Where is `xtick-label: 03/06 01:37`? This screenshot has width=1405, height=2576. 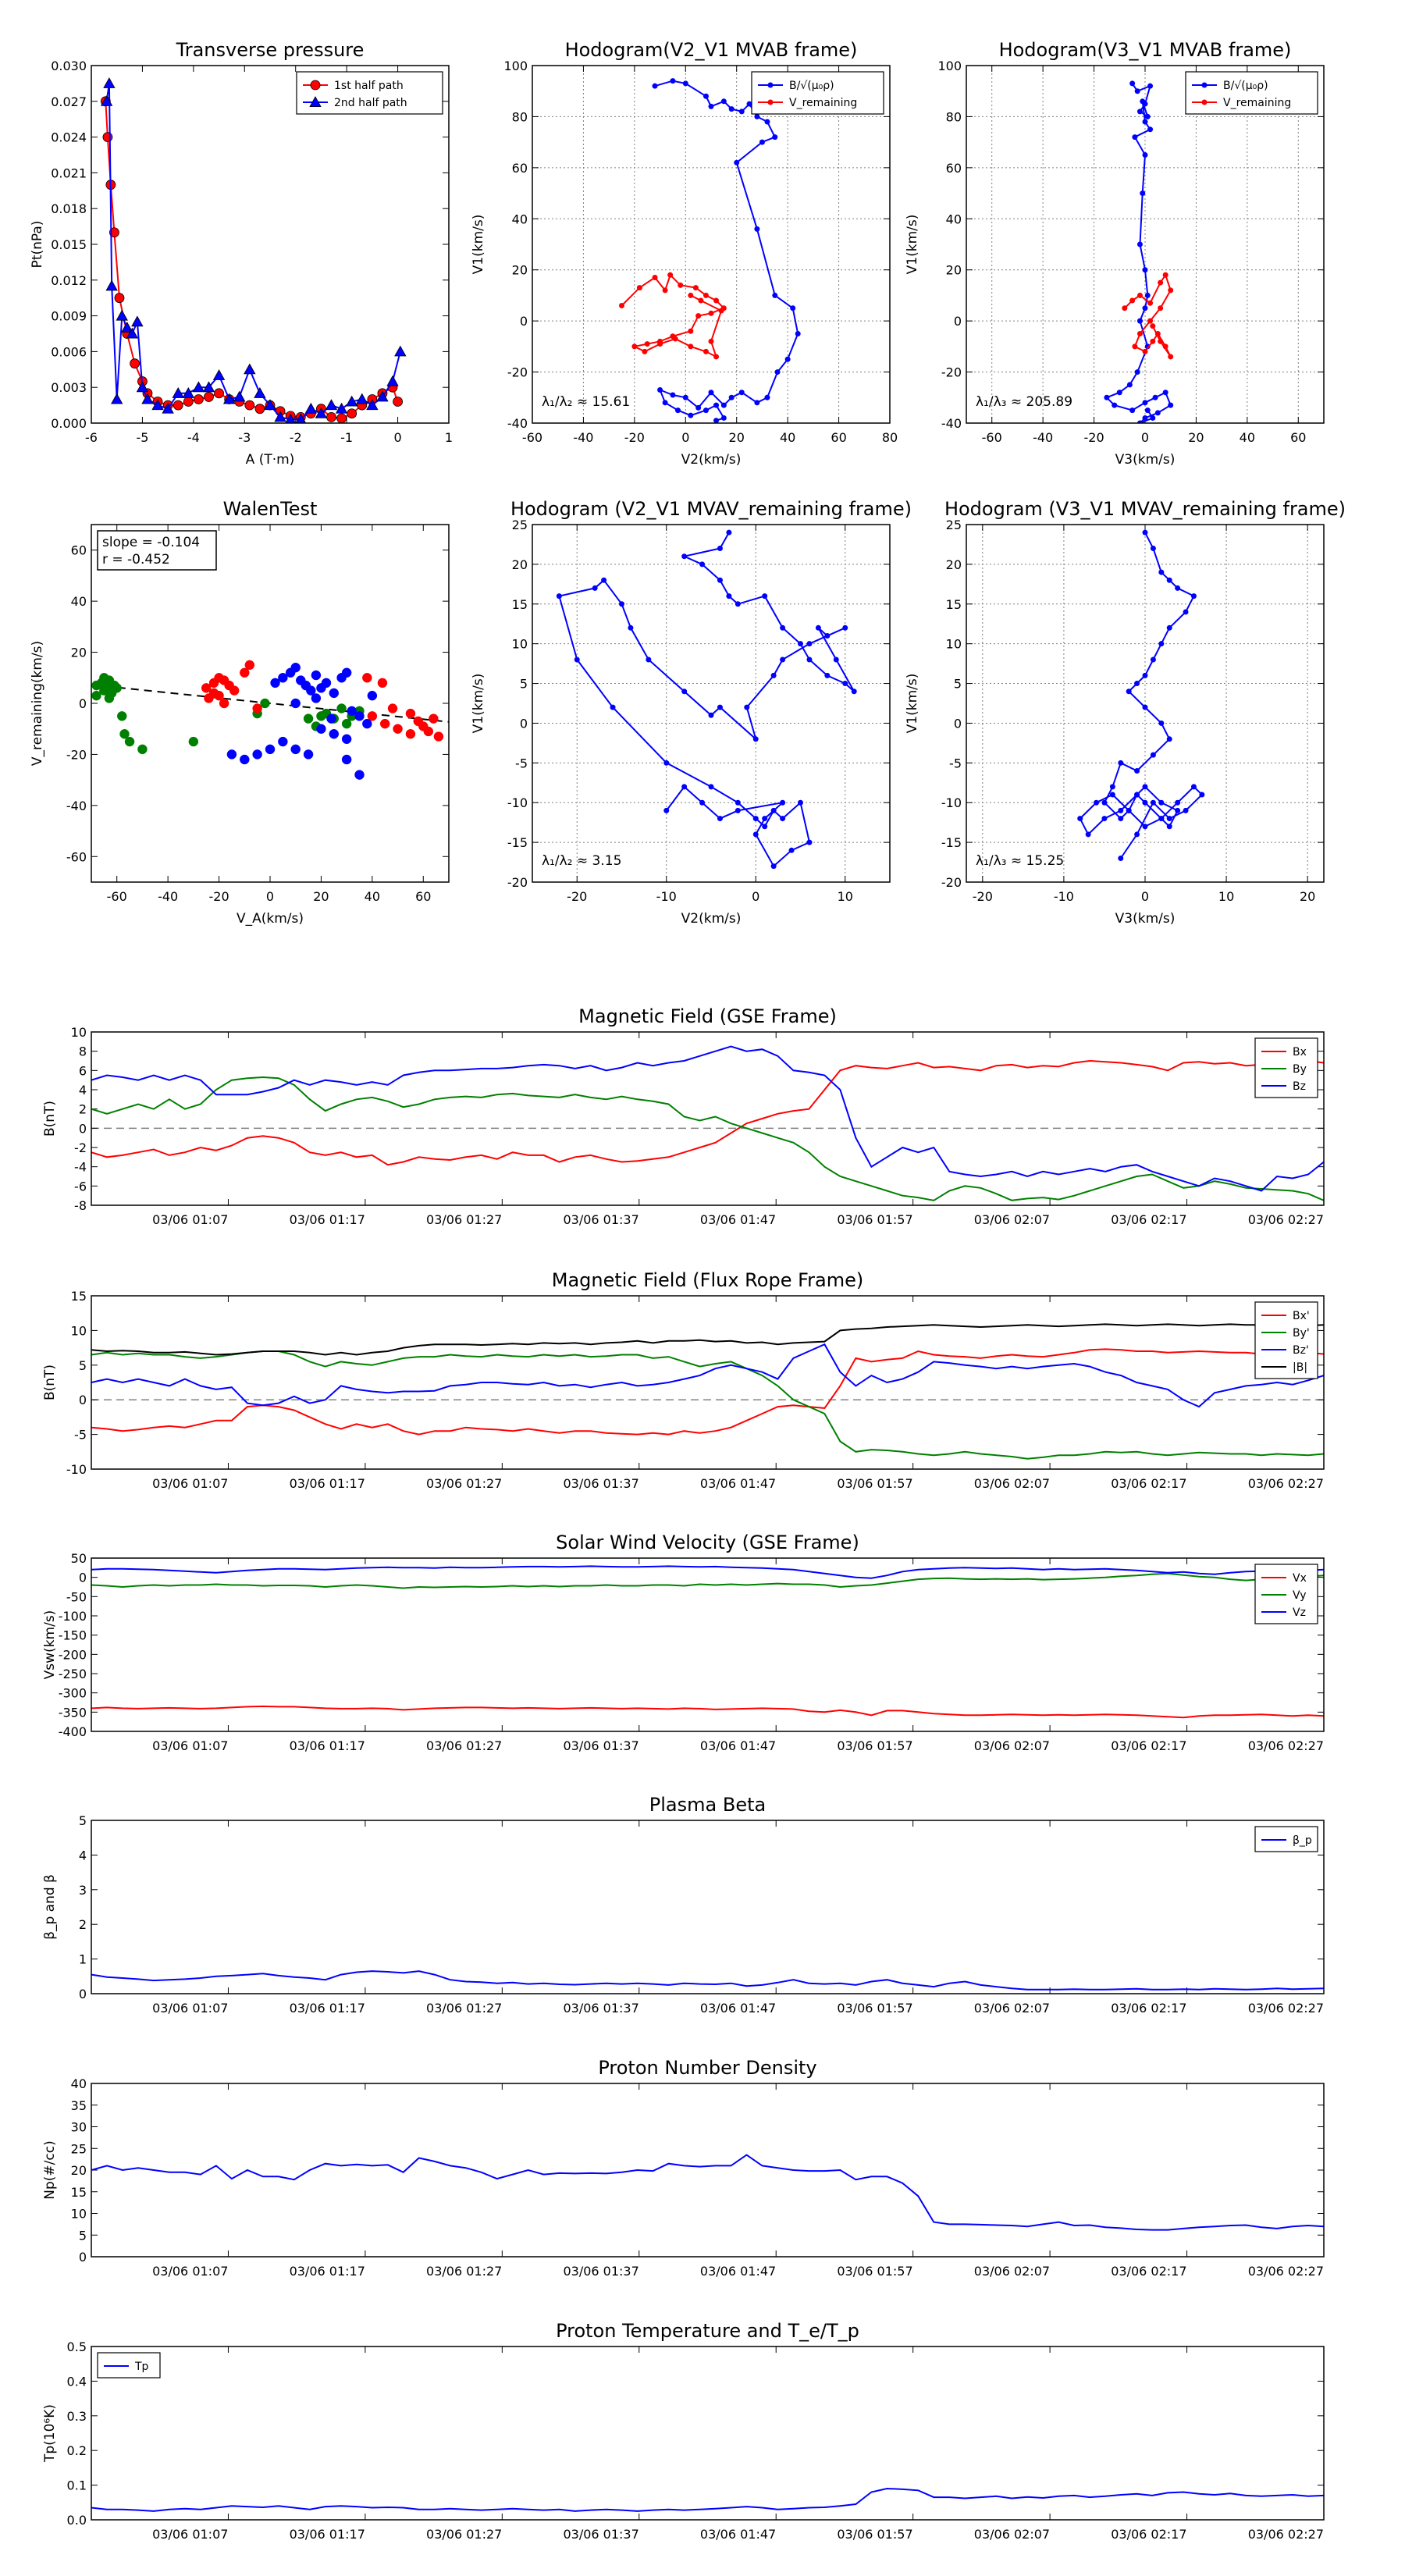 xtick-label: 03/06 01:37 is located at coordinates (601, 1219).